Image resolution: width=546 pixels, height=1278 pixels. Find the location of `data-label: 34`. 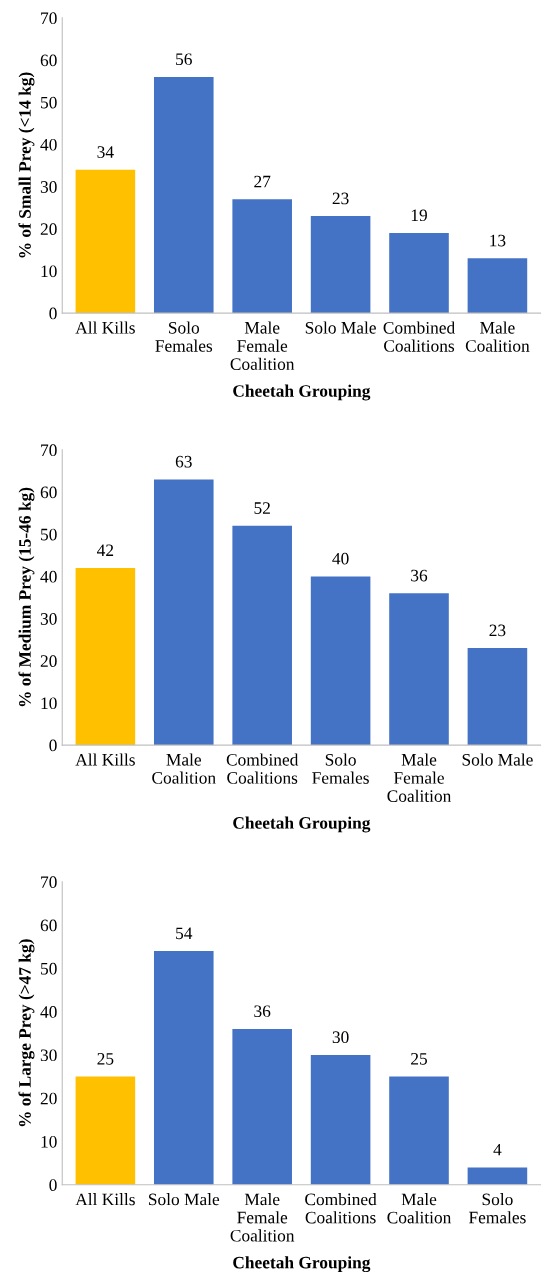

data-label: 34 is located at coordinates (105, 152).